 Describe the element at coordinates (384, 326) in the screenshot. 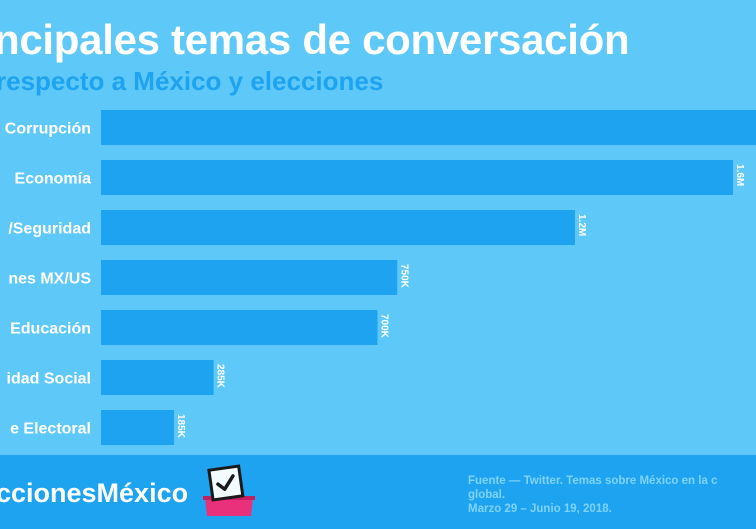

I see `value-label: 700K` at that location.